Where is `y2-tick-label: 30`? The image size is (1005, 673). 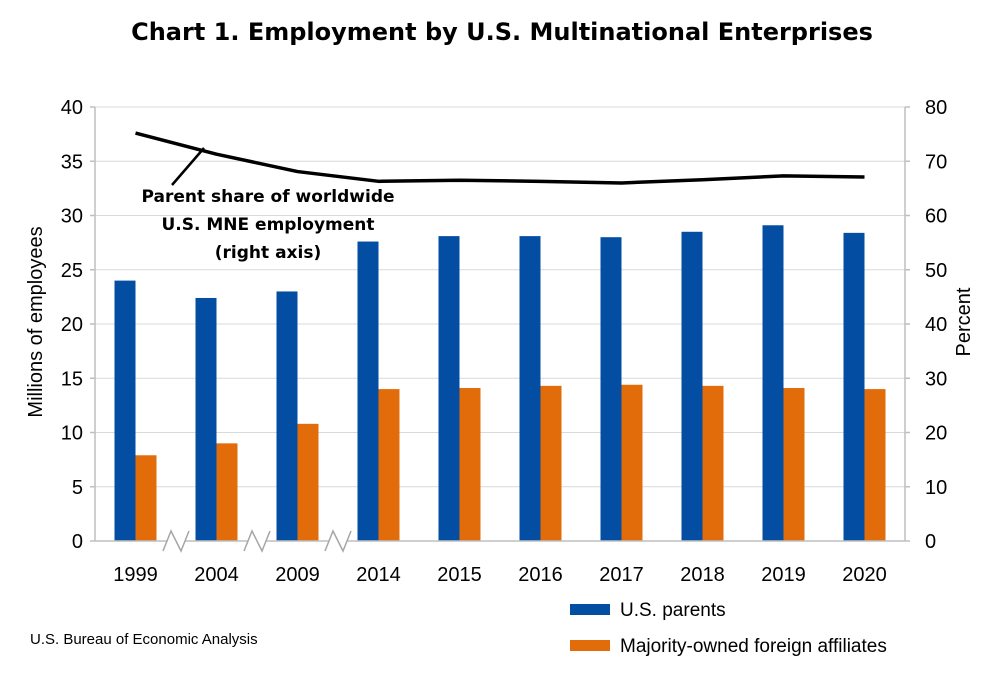 y2-tick-label: 30 is located at coordinates (936, 379).